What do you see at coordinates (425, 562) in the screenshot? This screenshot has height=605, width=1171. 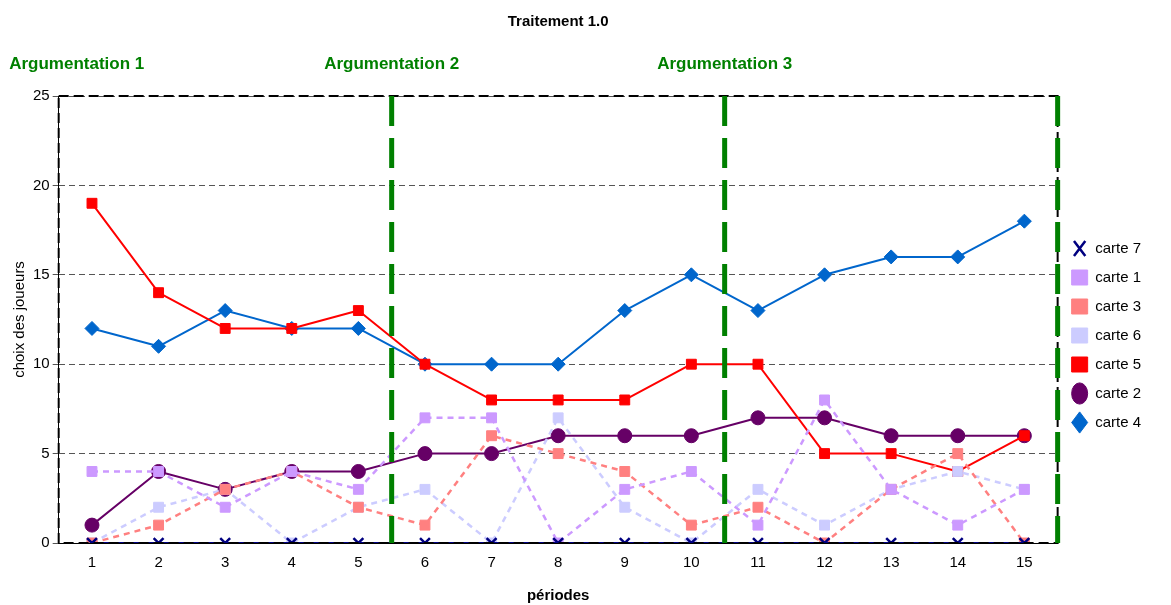 I see `x-tick-label: 6` at bounding box center [425, 562].